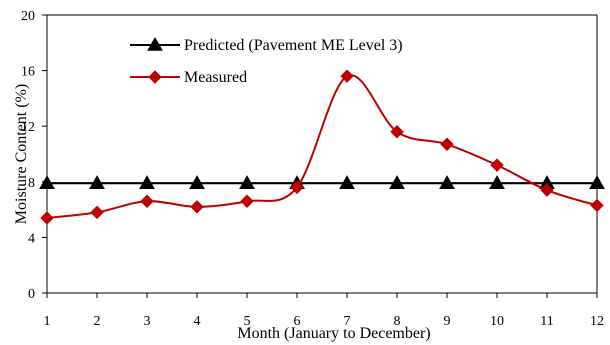 This screenshot has width=610, height=345. I want to click on x-tick-label: 11, so click(546, 321).